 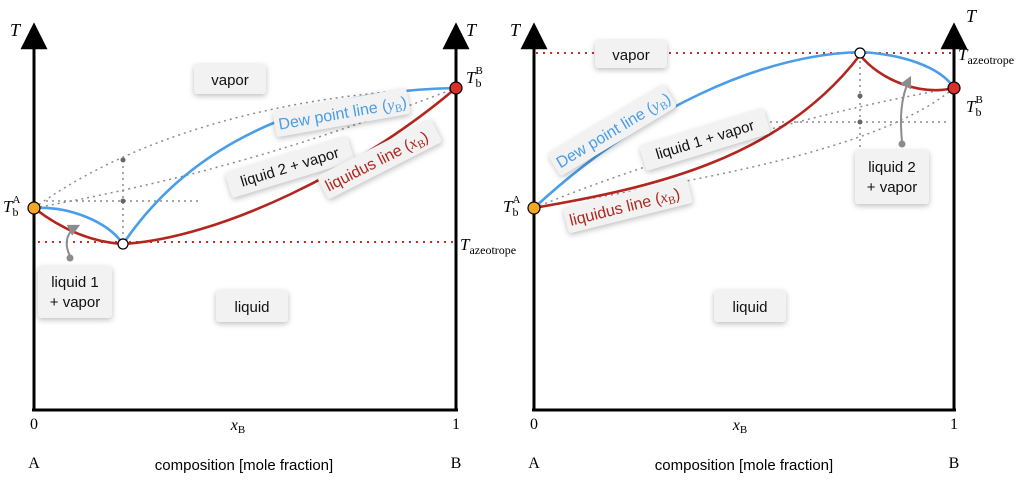 What do you see at coordinates (534, 208) in the screenshot?
I see `right-point-TbA` at bounding box center [534, 208].